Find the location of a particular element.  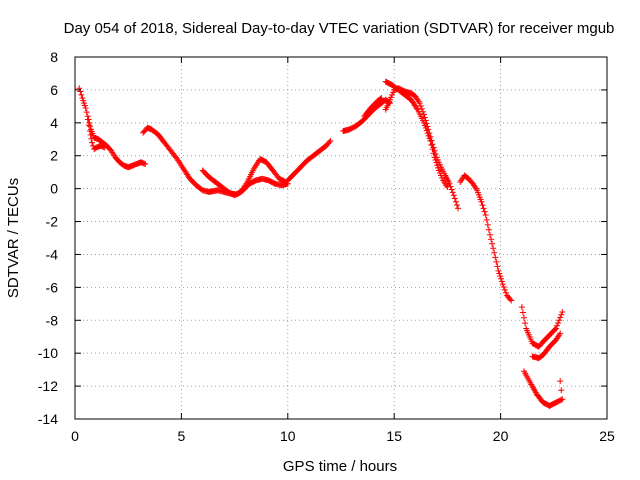

y-tick-label: -2 is located at coordinates (52, 222).